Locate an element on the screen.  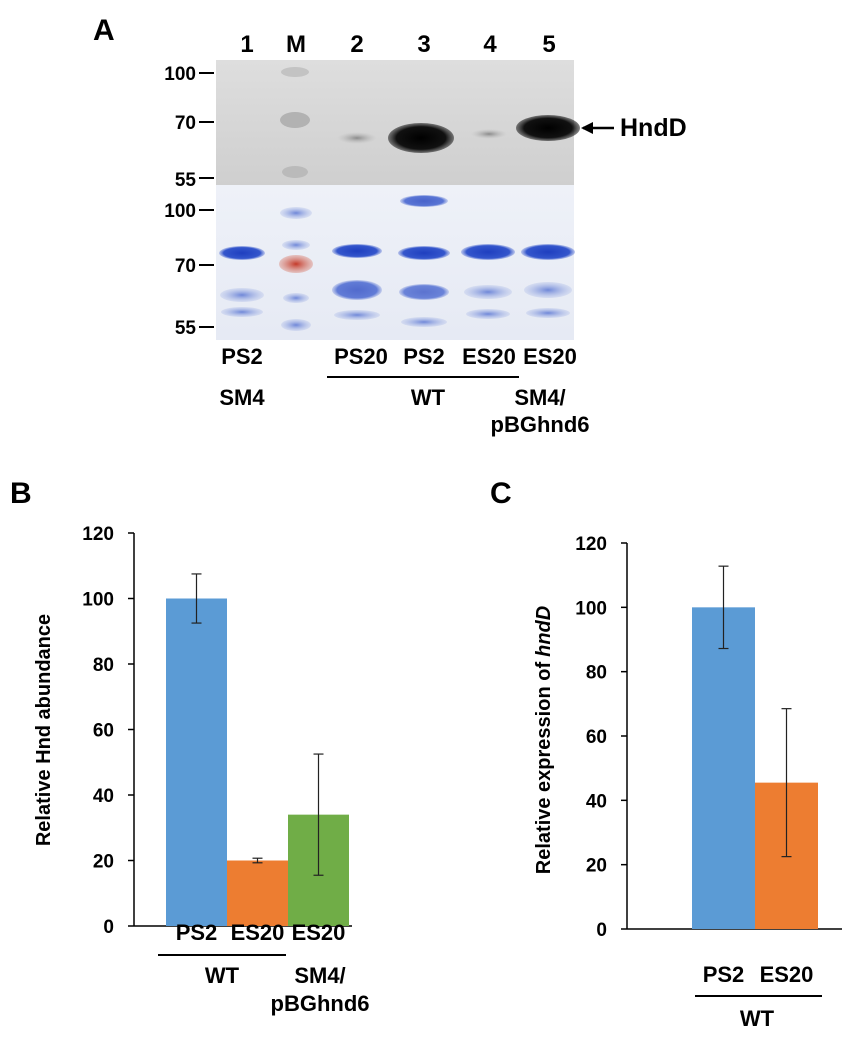
coomassie-gel-image is located at coordinates (395, 262).